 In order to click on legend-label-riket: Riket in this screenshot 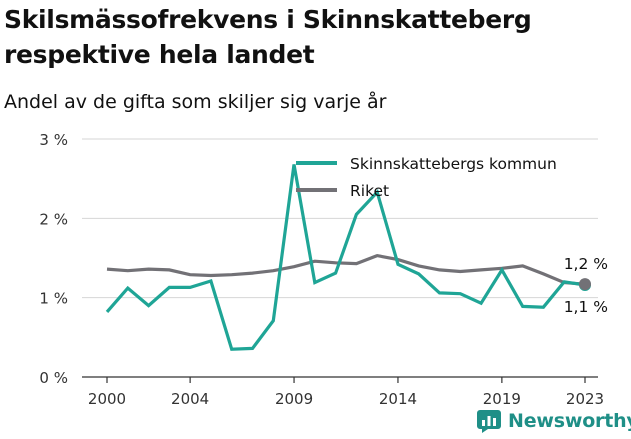, I will do `click(369, 191)`.